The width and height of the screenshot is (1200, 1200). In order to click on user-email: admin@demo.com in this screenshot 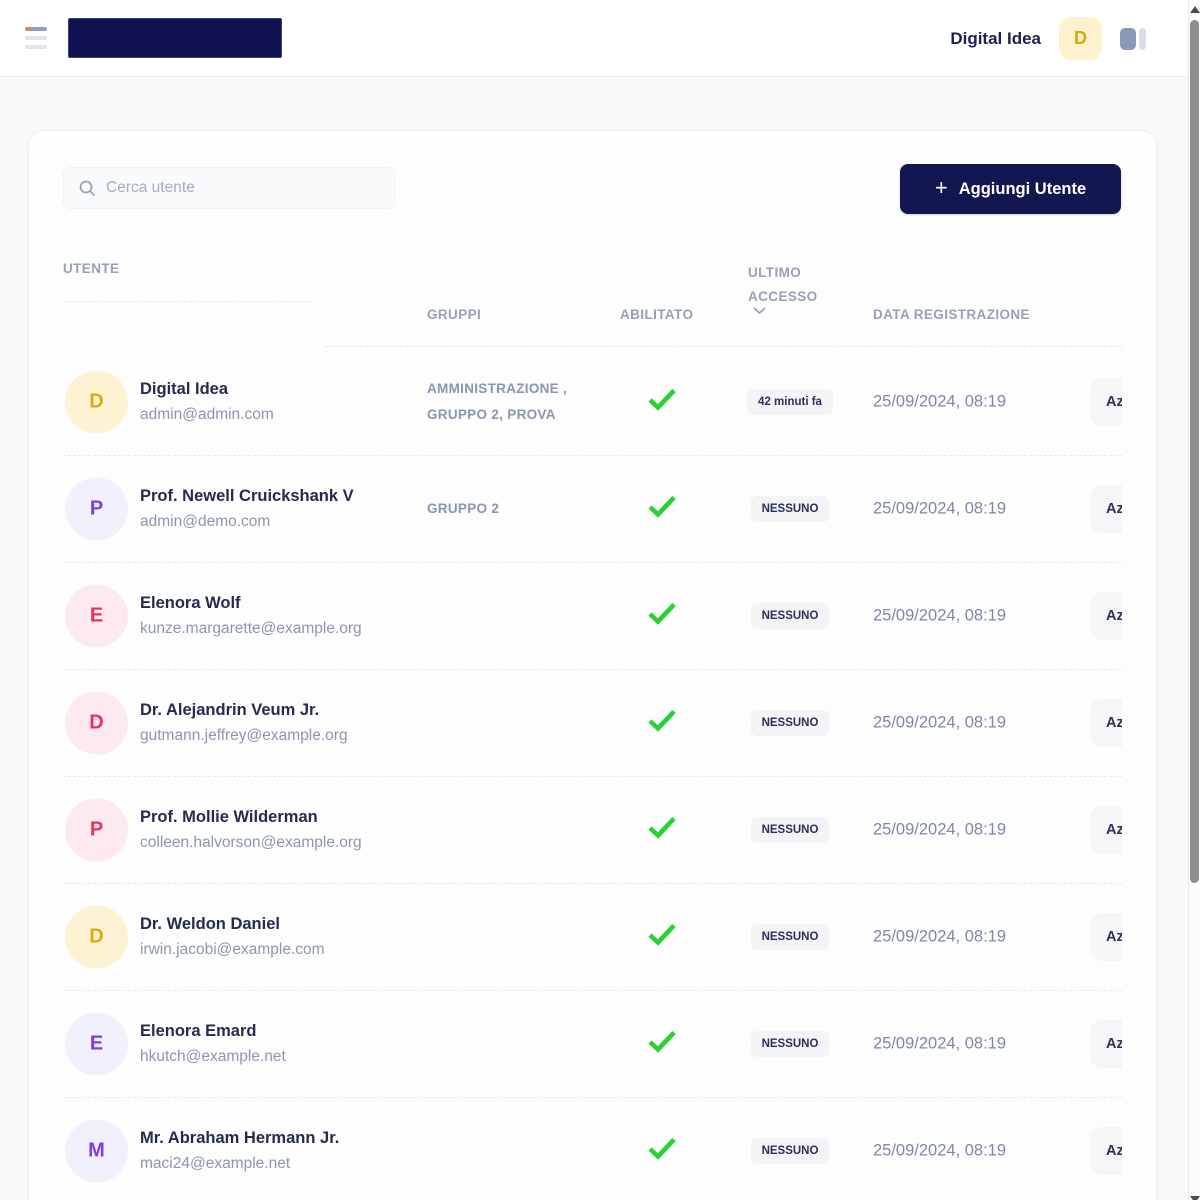, I will do `click(205, 521)`.